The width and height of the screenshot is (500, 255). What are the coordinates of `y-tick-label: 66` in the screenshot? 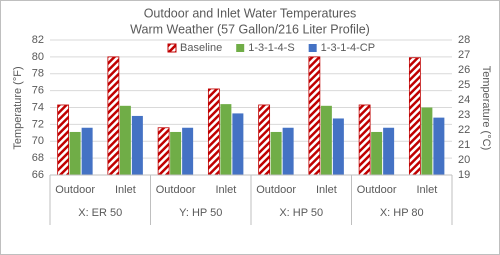 It's located at (38, 175).